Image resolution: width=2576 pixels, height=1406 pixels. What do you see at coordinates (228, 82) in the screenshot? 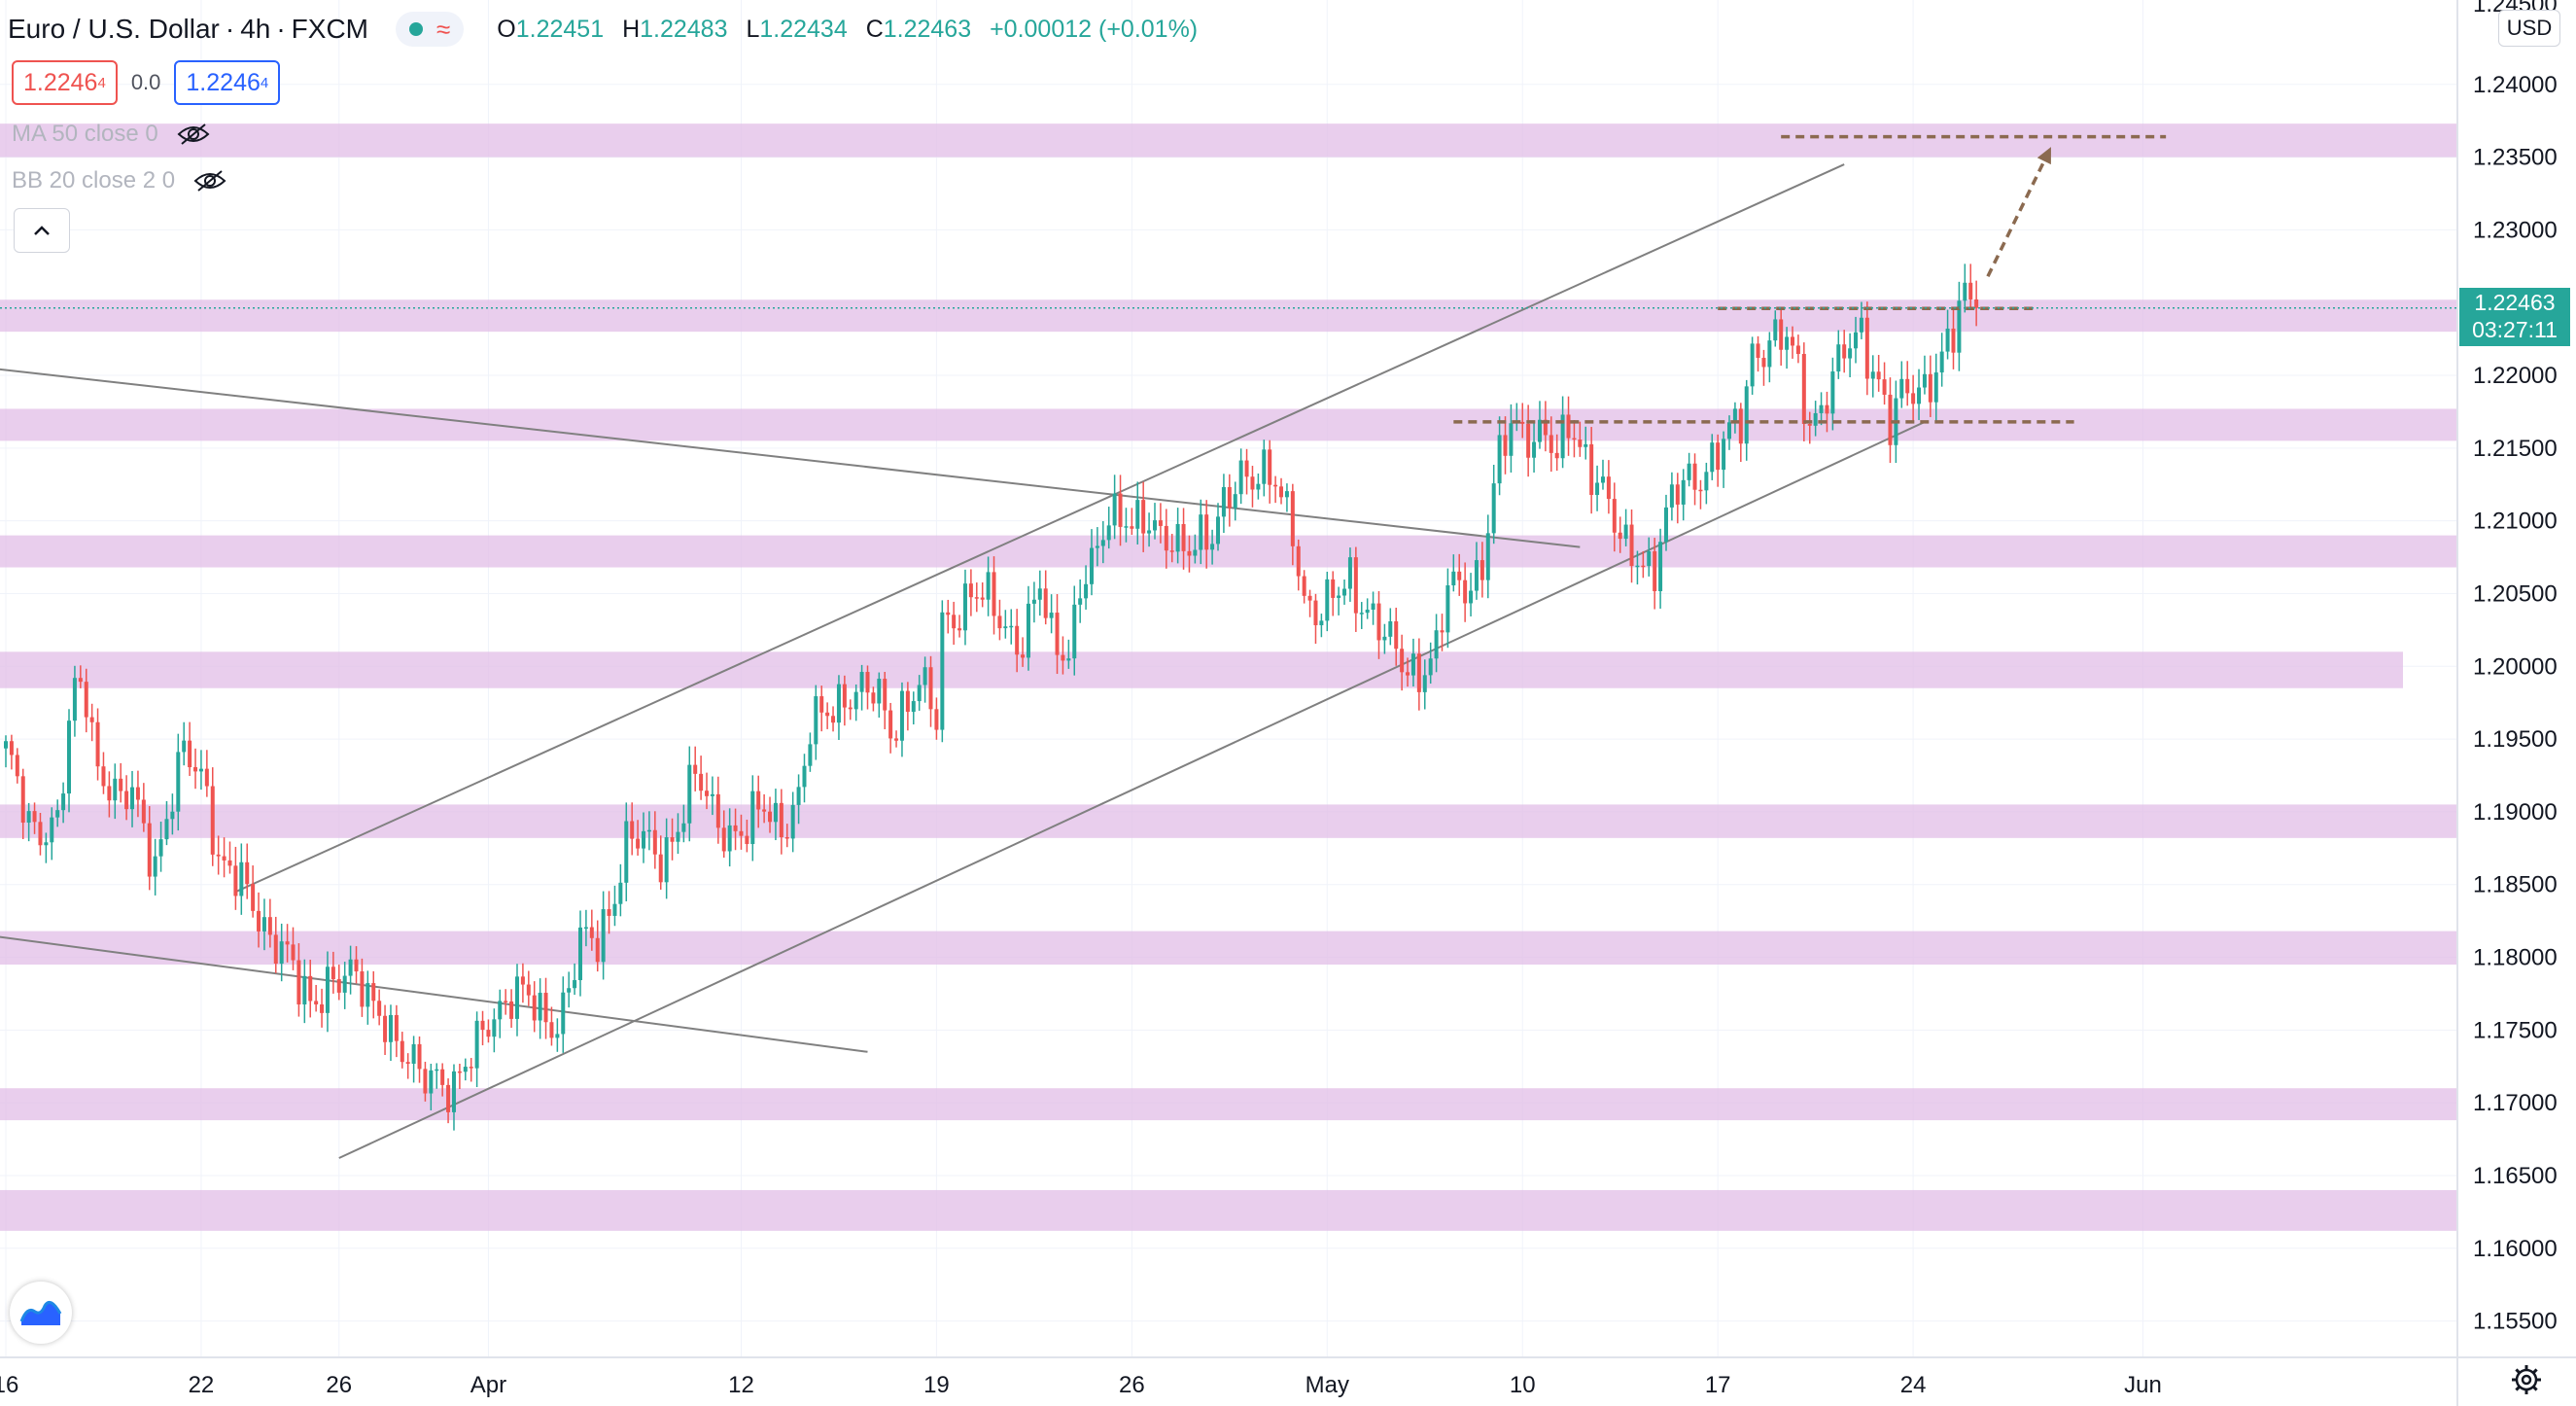
I see `buy-button: 1.2246 4` at bounding box center [228, 82].